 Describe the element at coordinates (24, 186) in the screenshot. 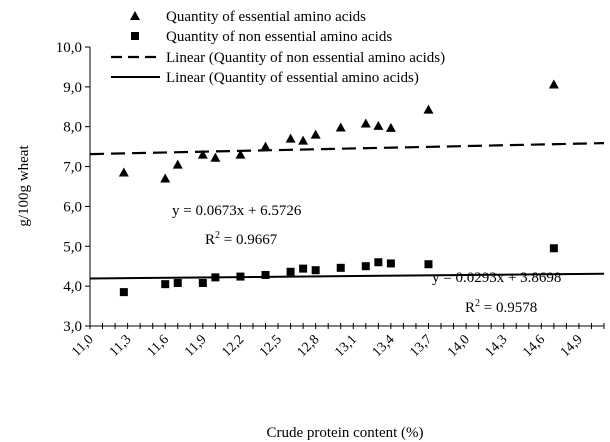

I see `y-axis-title: g/100g wheat` at that location.